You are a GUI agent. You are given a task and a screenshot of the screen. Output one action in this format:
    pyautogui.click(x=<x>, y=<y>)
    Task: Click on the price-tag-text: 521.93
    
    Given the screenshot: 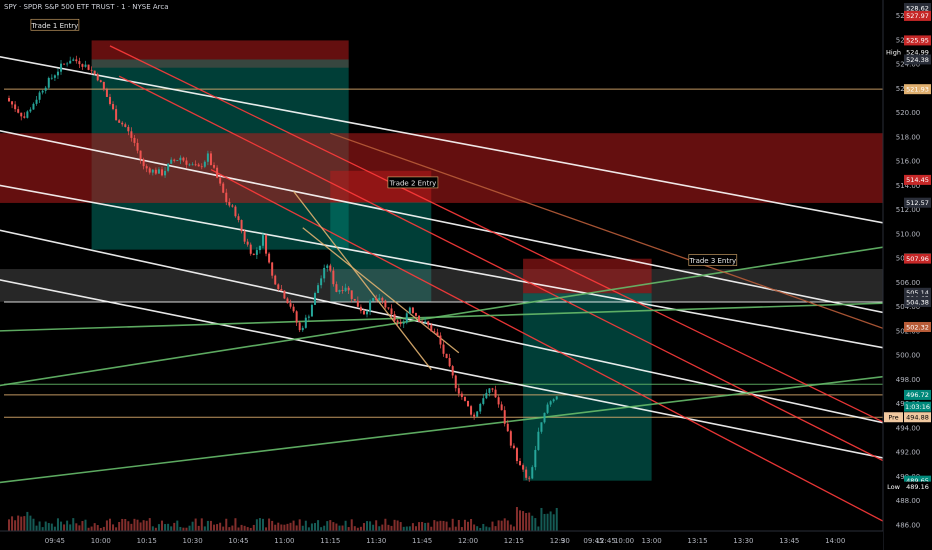 What is the action you would take?
    pyautogui.click(x=917, y=89)
    